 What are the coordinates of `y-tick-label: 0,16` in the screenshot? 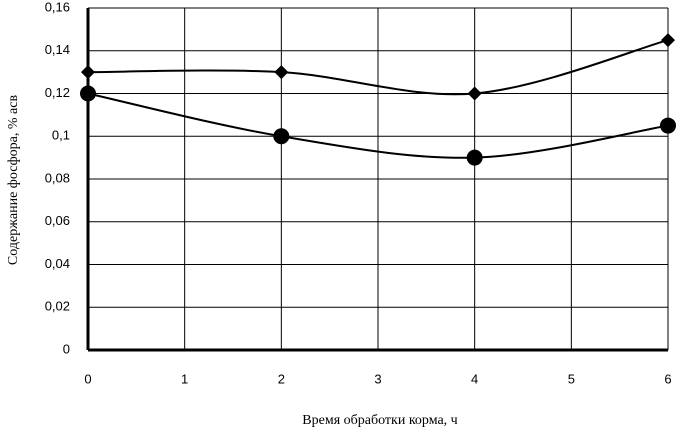 It's located at (57, 7).